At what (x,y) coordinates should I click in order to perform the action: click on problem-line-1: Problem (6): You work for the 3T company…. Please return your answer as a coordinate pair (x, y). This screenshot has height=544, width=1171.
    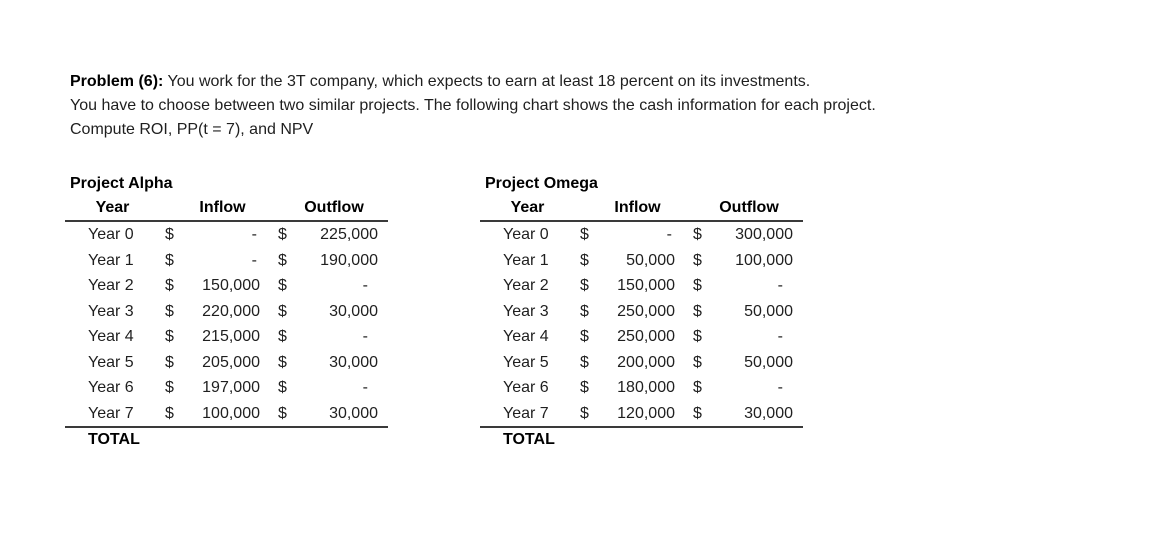
    Looking at the image, I should click on (473, 82).